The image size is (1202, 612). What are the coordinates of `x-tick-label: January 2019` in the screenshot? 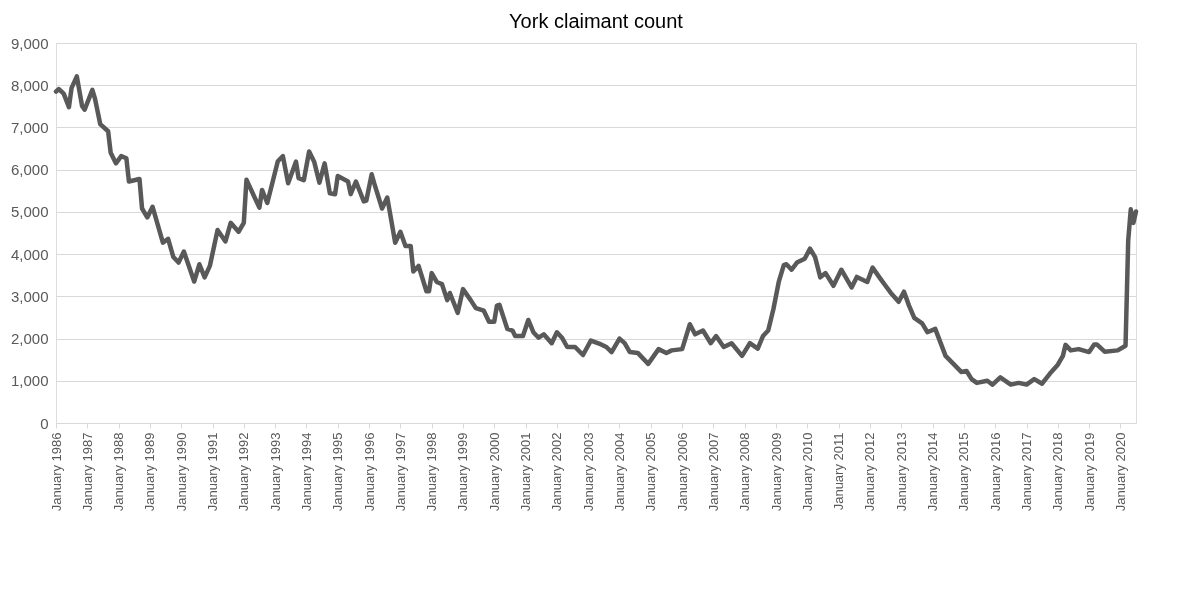 It's located at (1089, 472).